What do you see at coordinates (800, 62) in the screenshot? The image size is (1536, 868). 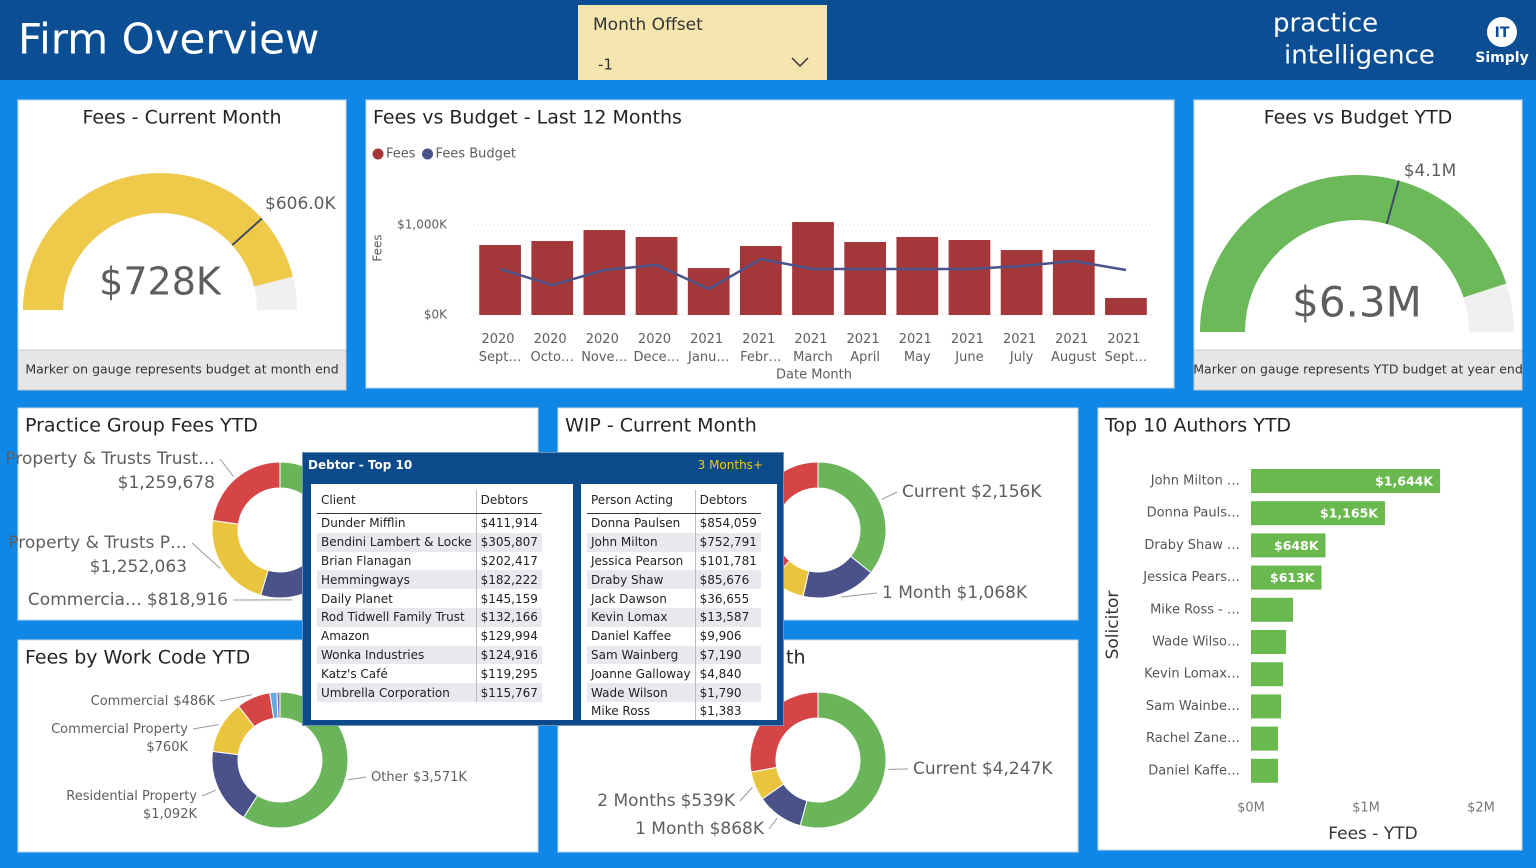 I see `slicer-chevron` at bounding box center [800, 62].